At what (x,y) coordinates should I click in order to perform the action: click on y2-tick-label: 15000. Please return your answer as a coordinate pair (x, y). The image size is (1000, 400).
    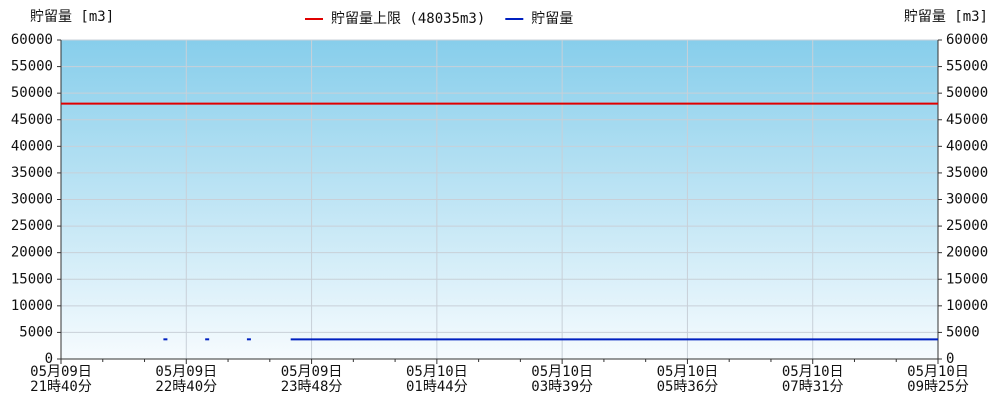
    Looking at the image, I should click on (967, 279).